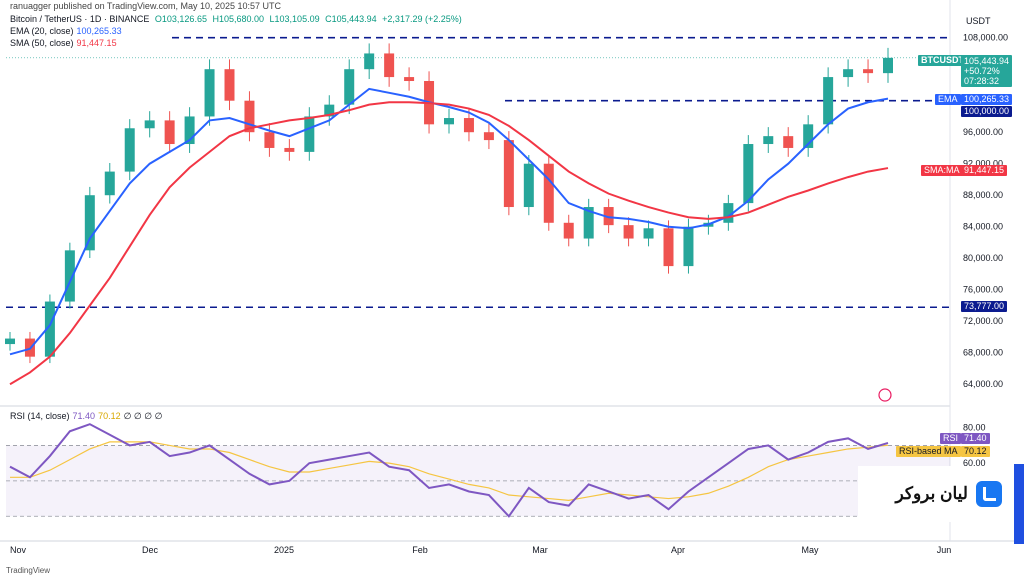 The height and width of the screenshot is (576, 1024). I want to click on price-tick-label: 72,000.00, so click(983, 321).